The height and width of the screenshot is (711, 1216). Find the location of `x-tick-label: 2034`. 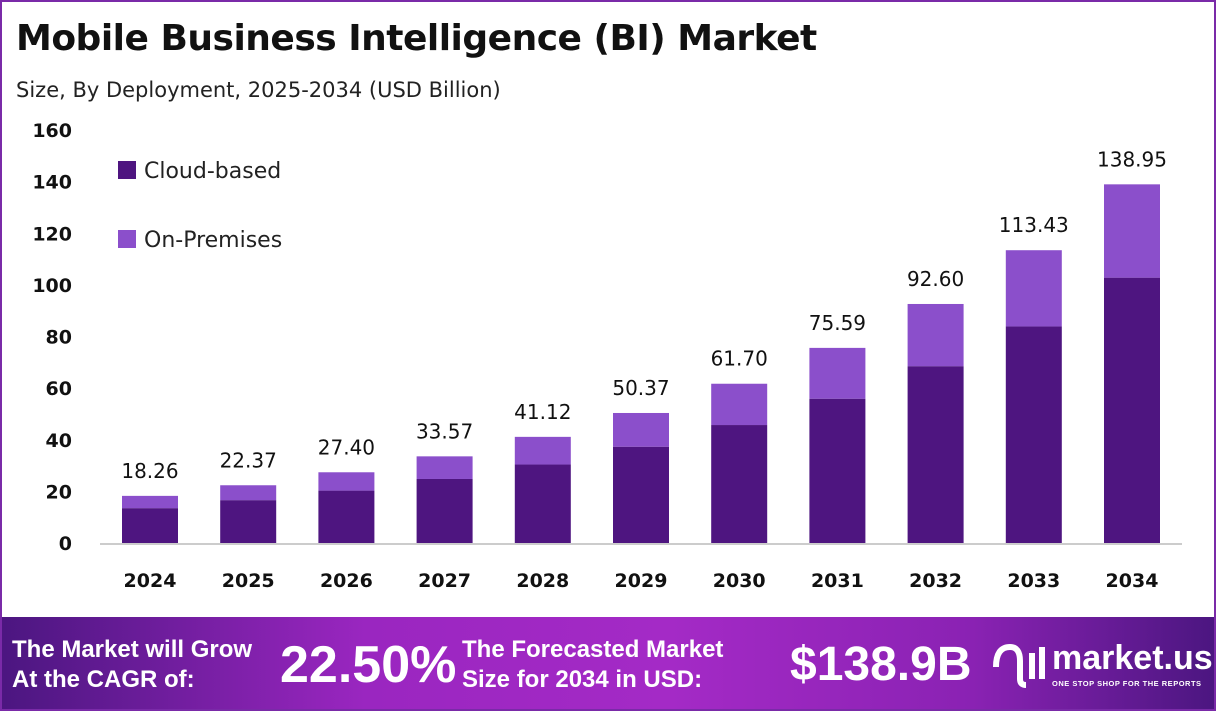

x-tick-label: 2034 is located at coordinates (1132, 581).